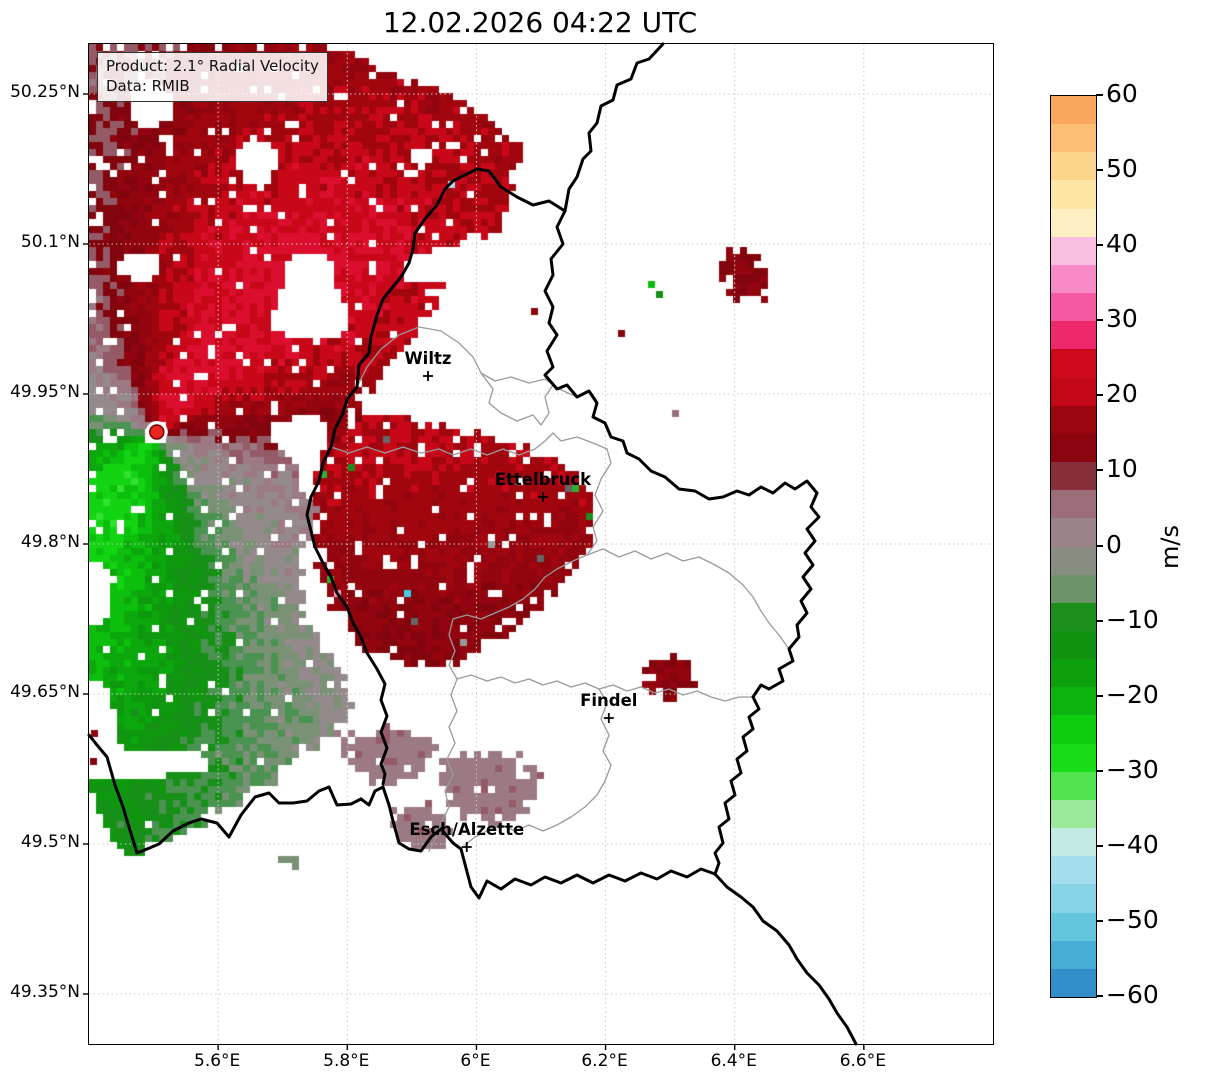 Image resolution: width=1207 pixels, height=1081 pixels. I want to click on y-tick-label: 49.65°N, so click(45, 692).